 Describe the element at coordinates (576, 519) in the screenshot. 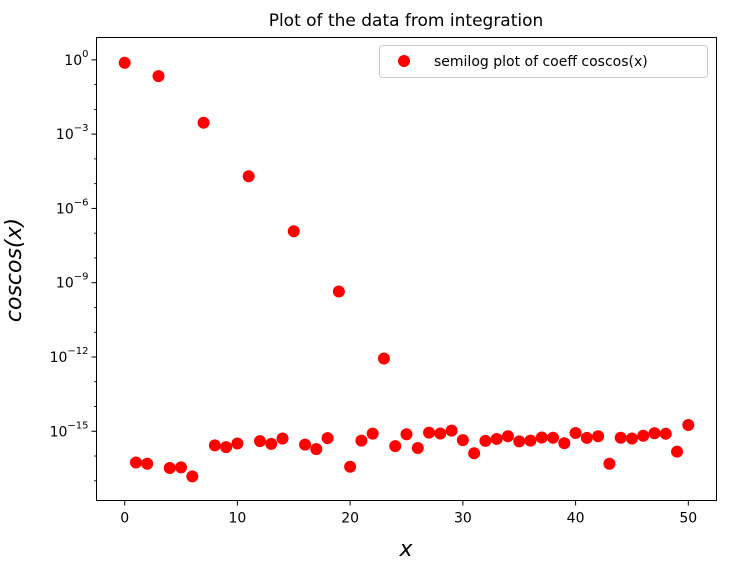

I see `x-tick-label: 40` at that location.